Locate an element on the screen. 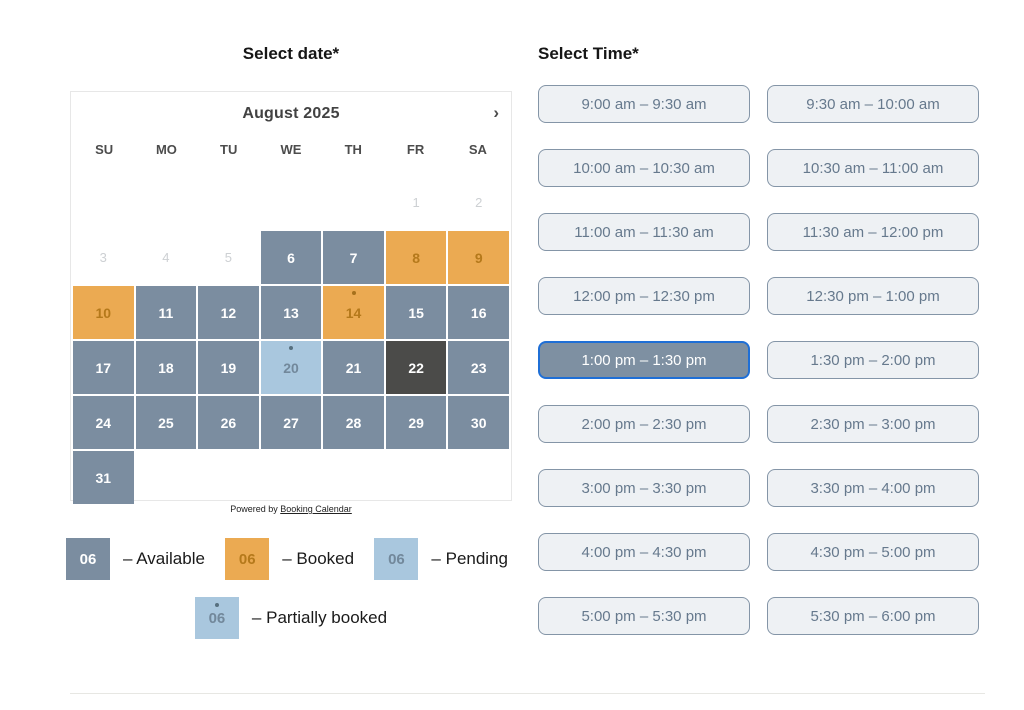 The width and height of the screenshot is (1024, 710). day-cell-24: 24 is located at coordinates (103, 422).